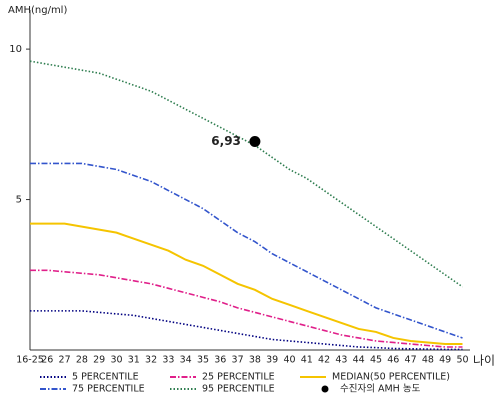  I want to click on legend-label: 수진자의 AMH 농도, so click(380, 389).